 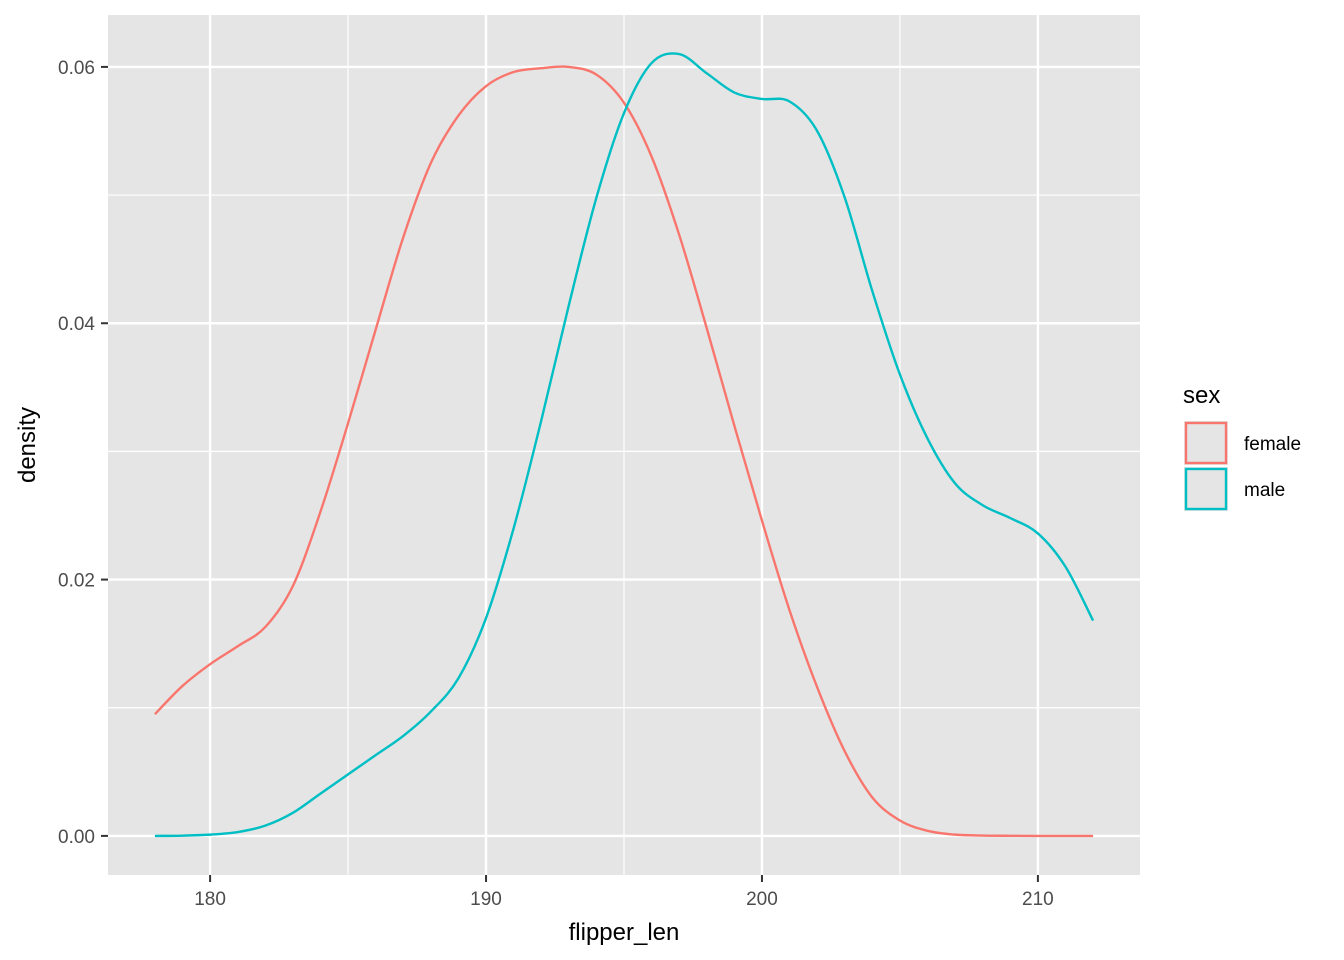 I want to click on y-axis: 0.00 0.02 0.04 0.06, so click(x=83, y=453).